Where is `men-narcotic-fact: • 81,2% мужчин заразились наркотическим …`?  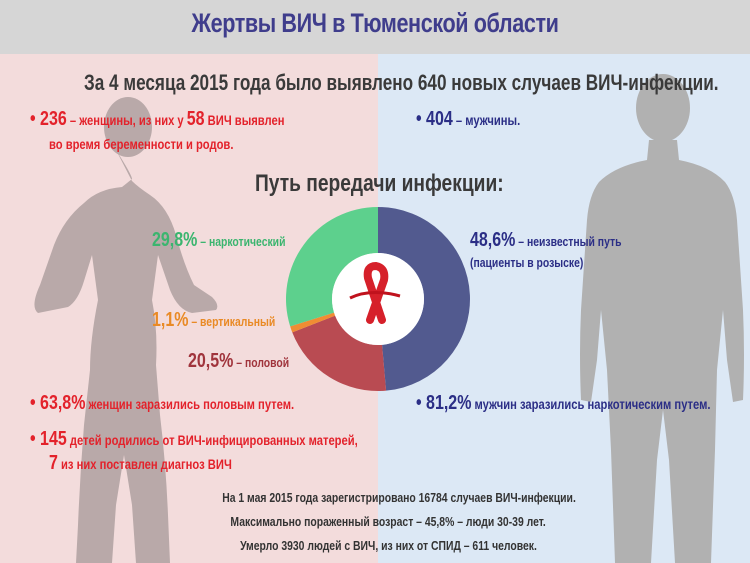
men-narcotic-fact: • 81,2% мужчин заразились наркотическим … is located at coordinates (583, 403).